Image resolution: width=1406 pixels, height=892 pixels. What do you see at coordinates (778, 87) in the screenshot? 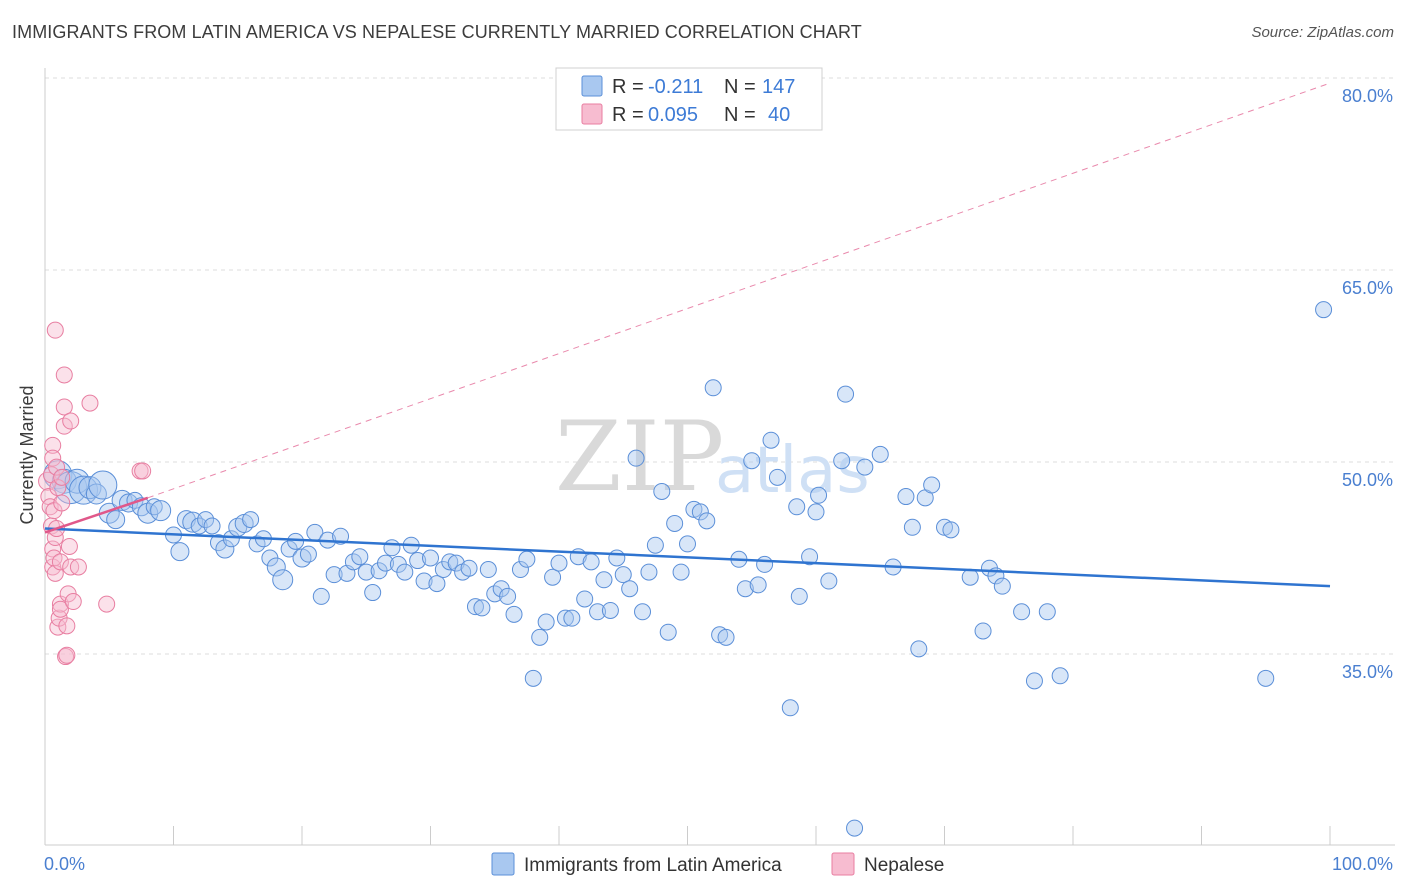
I see `legend-n-value-blue: 147` at bounding box center [778, 87].